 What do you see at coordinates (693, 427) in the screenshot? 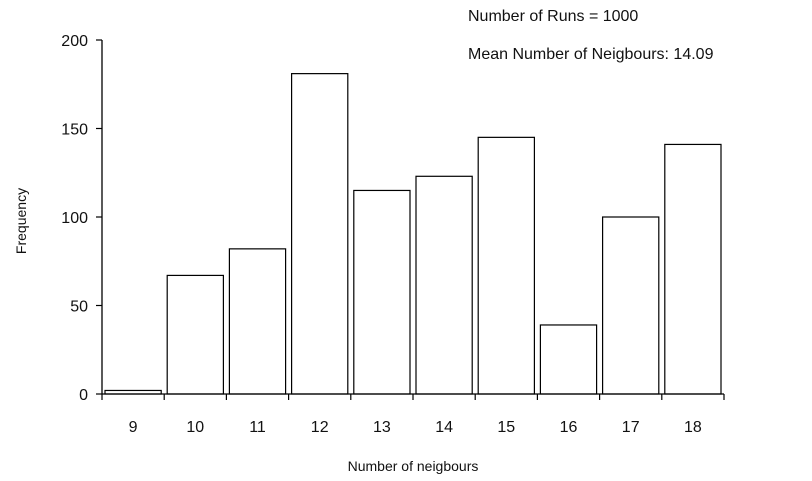
I see `x-tick-label: 18` at bounding box center [693, 427].